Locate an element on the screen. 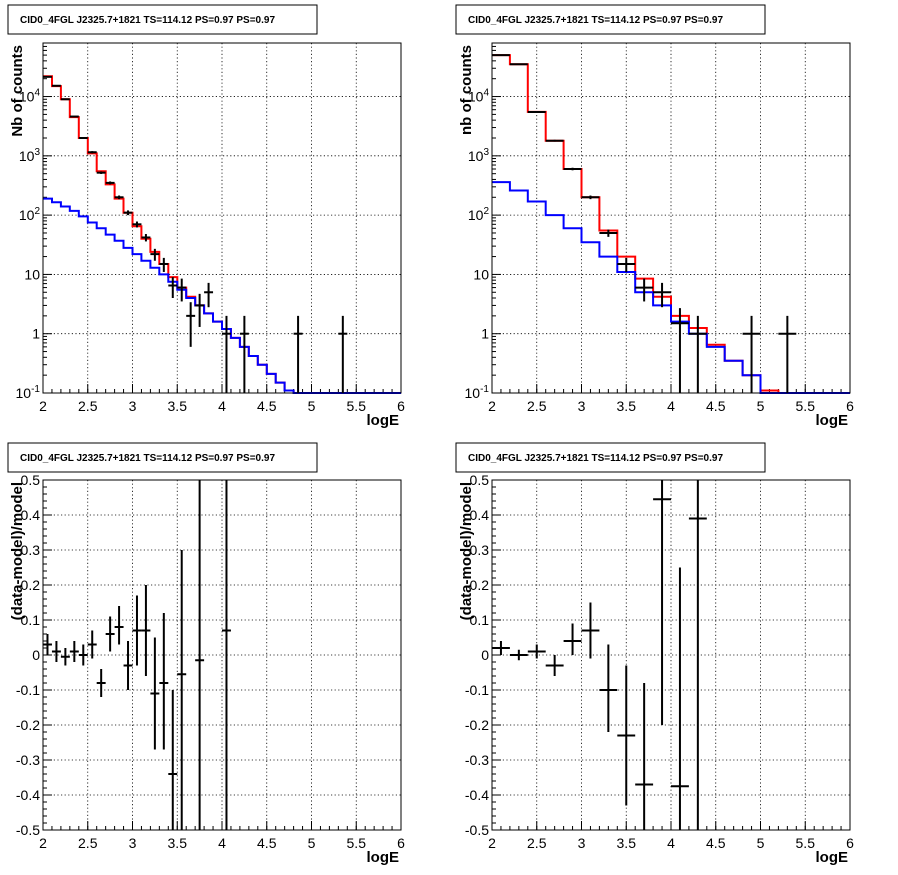 The height and width of the screenshot is (875, 898). y-tick-label: 10⁴ is located at coordinates (30, 96).